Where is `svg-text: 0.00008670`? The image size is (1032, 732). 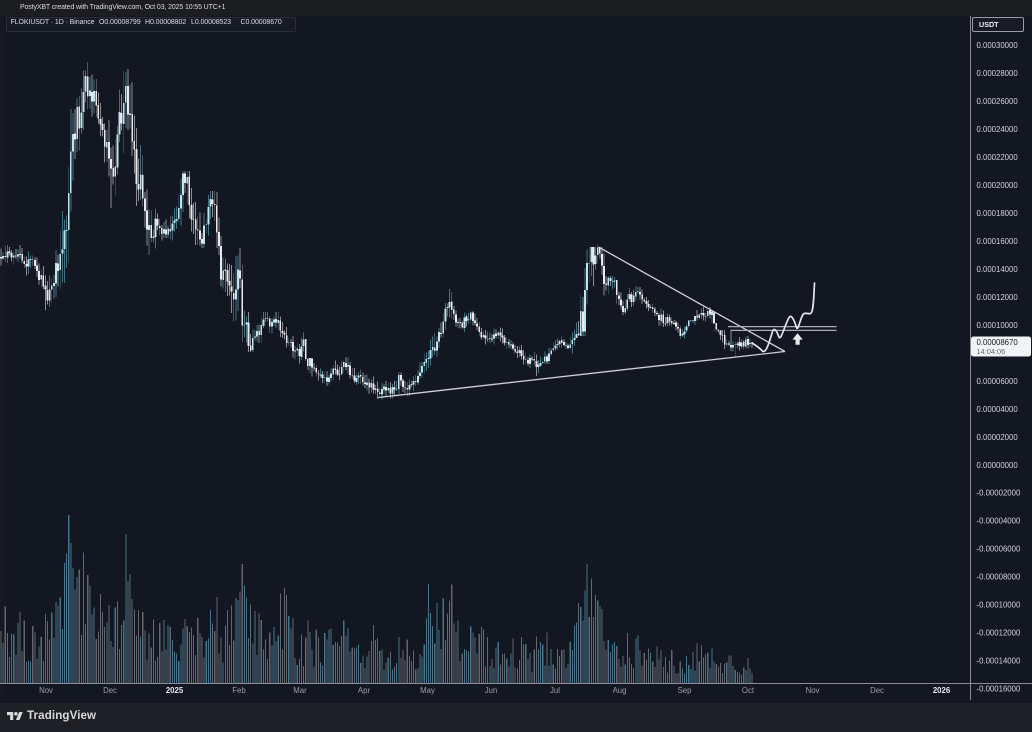
svg-text: 0.00008670 is located at coordinates (998, 342).